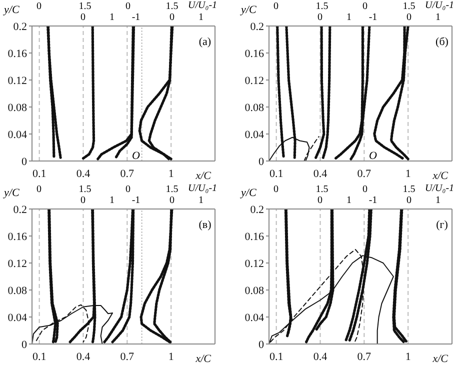 The height and width of the screenshot is (366, 474). Describe the element at coordinates (205, 225) in the screenshot. I see `annotation: (в)` at that location.